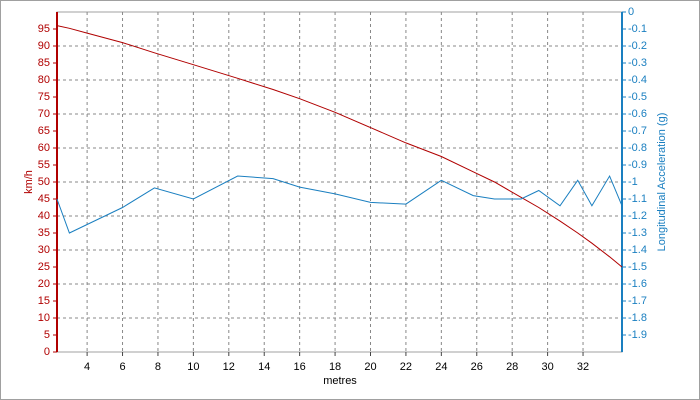 This screenshot has height=400, width=700. What do you see at coordinates (441, 367) in the screenshot?
I see `x-tick-label: 24` at bounding box center [441, 367].